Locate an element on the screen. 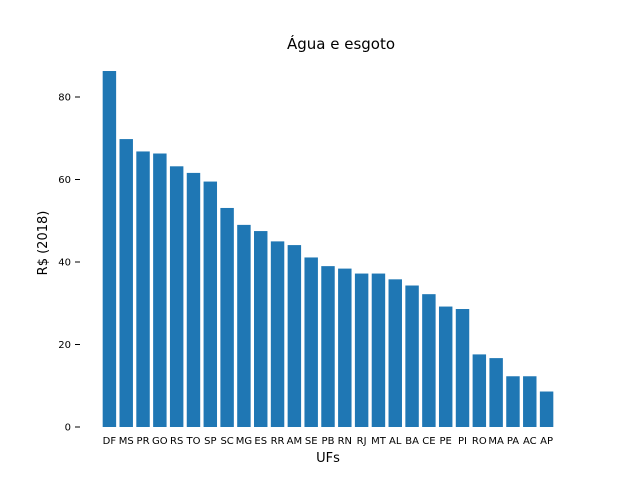 This screenshot has height=480, width=640. y-axis: 0 20 40 60 80 is located at coordinates (69, 263).